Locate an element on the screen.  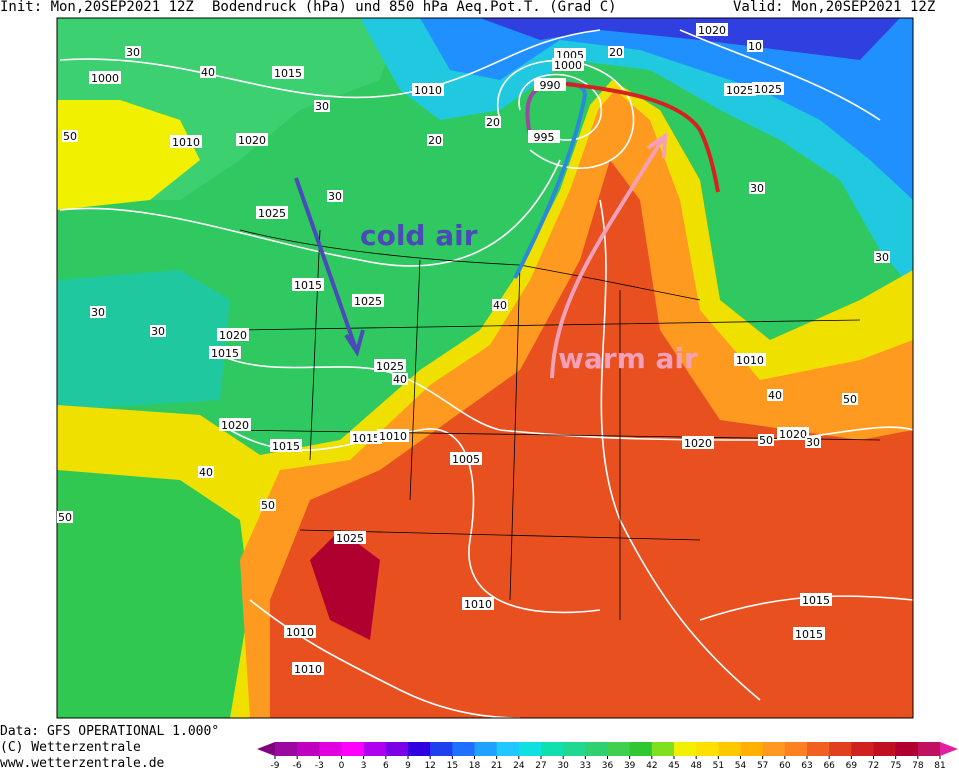
colorbar-tick-label: 39 is located at coordinates (630, 765).